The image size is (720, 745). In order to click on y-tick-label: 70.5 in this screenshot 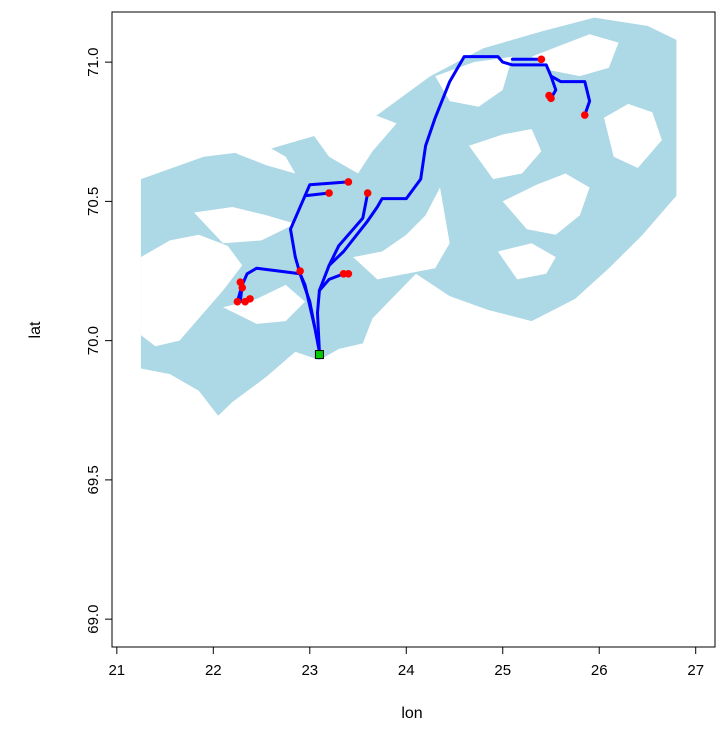, I will do `click(93, 201)`.